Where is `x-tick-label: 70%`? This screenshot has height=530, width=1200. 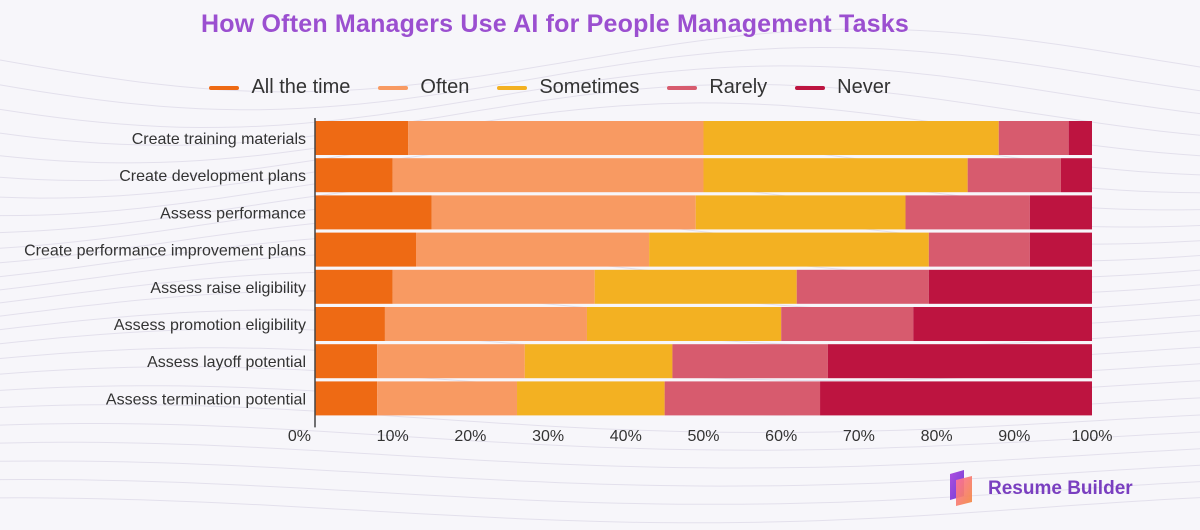 x-tick-label: 70% is located at coordinates (859, 436).